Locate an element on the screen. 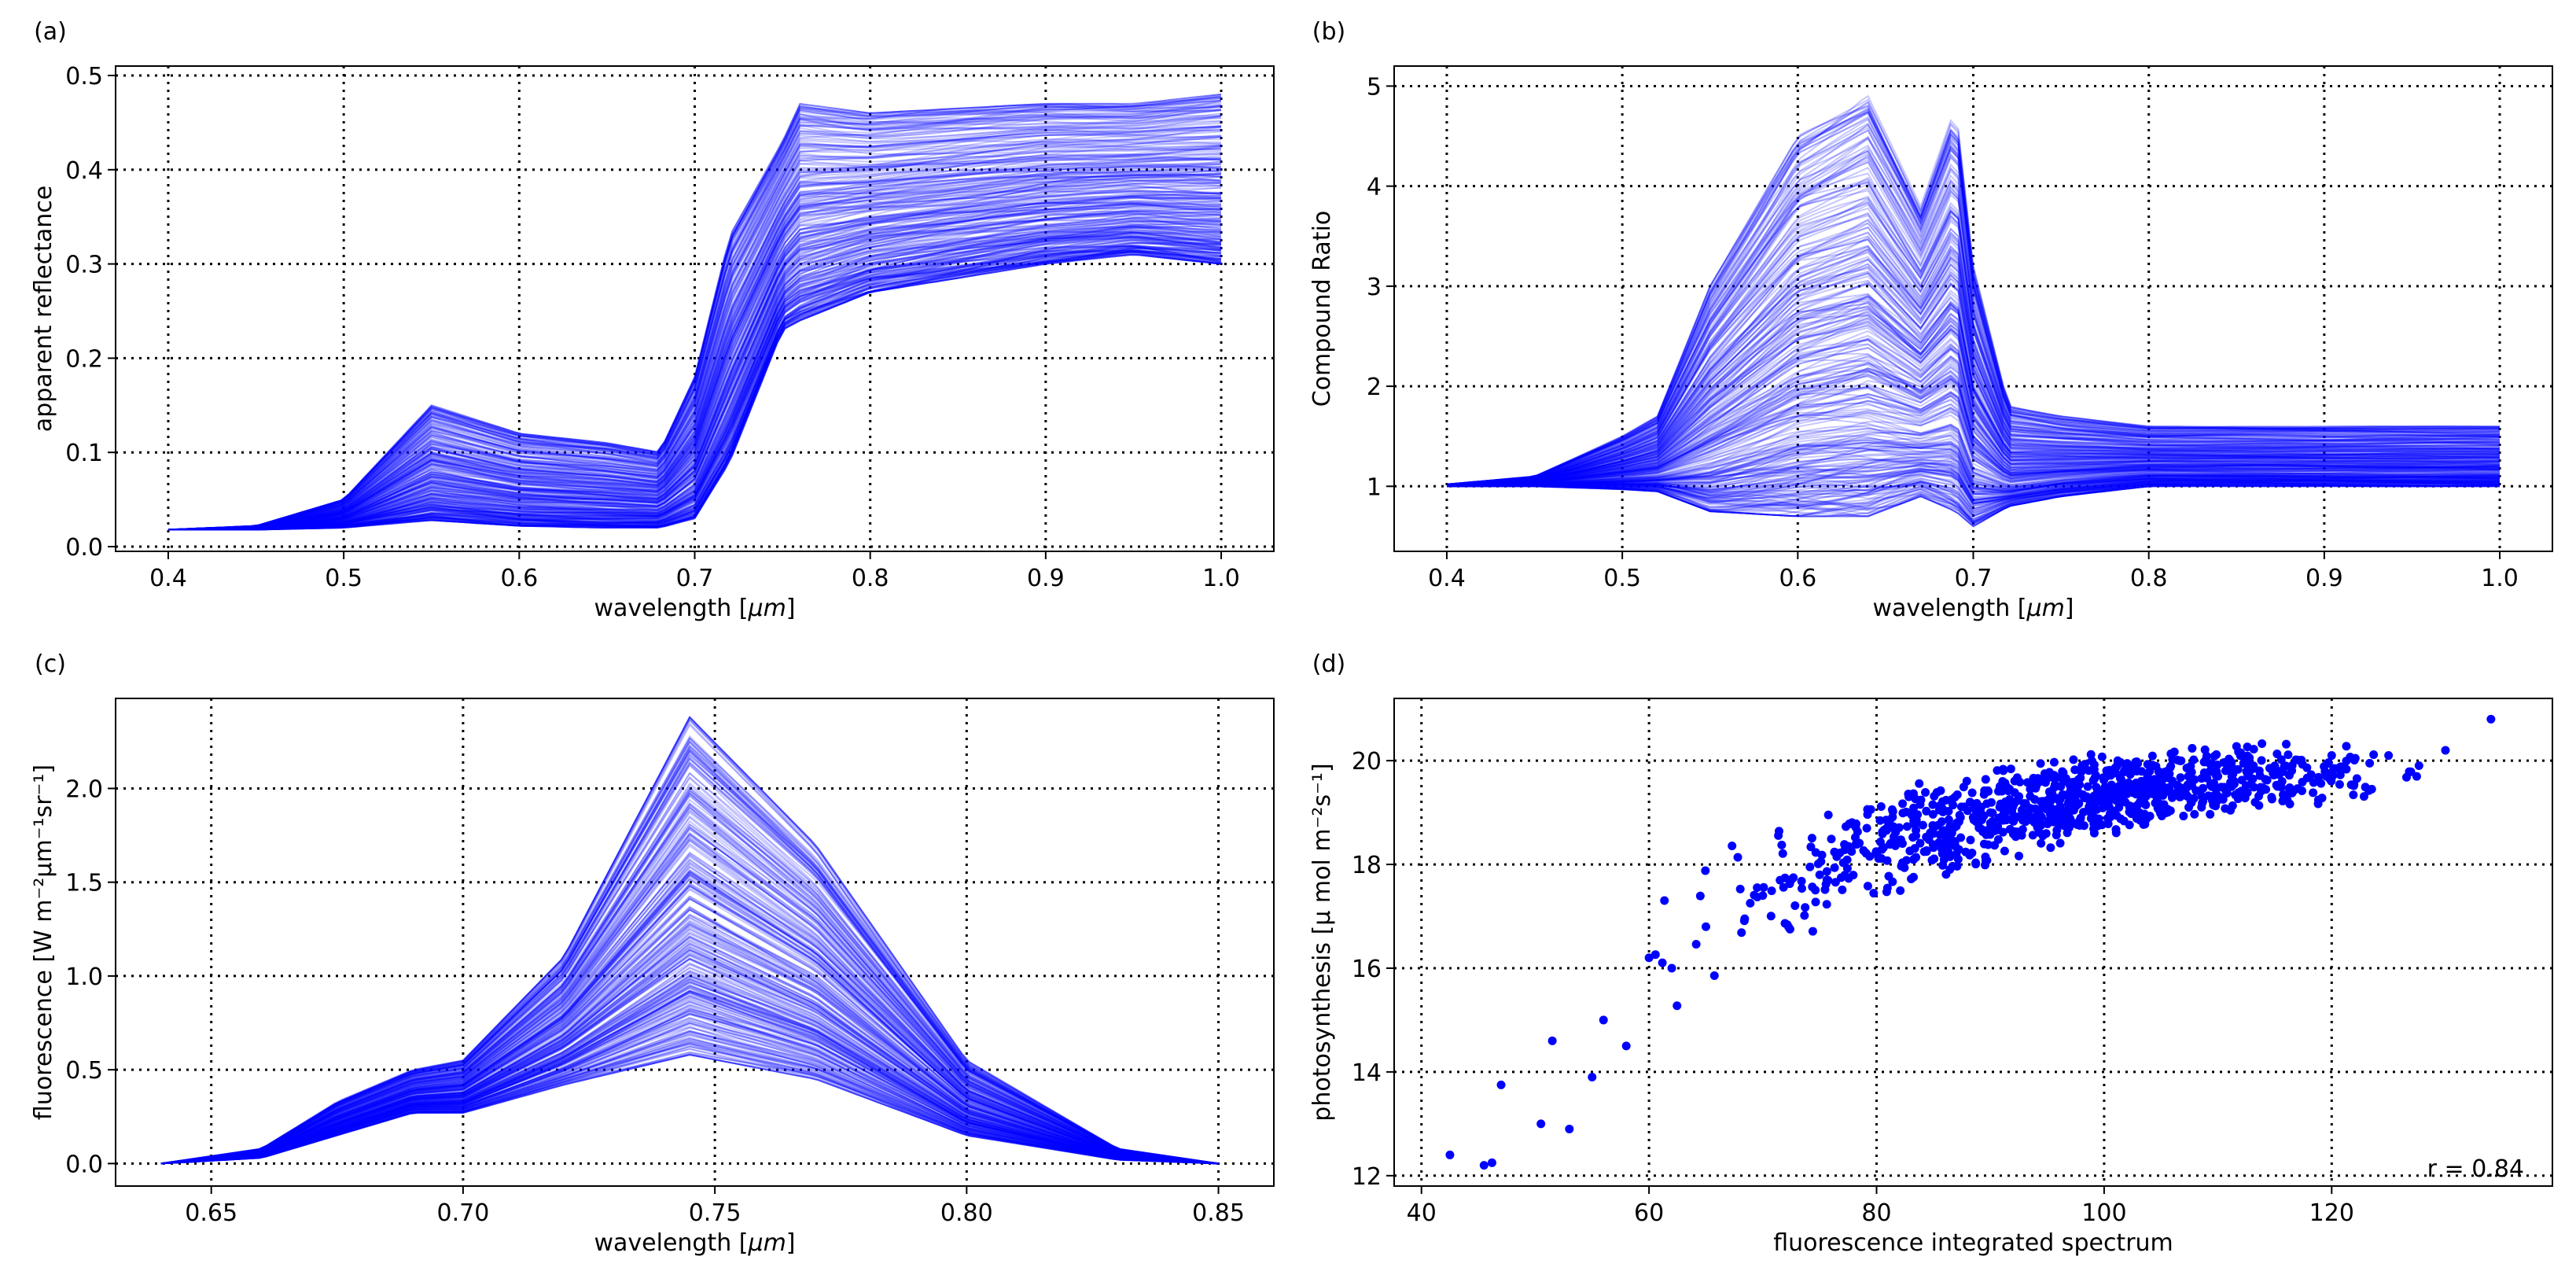  panel-label: (c) is located at coordinates (51, 664).